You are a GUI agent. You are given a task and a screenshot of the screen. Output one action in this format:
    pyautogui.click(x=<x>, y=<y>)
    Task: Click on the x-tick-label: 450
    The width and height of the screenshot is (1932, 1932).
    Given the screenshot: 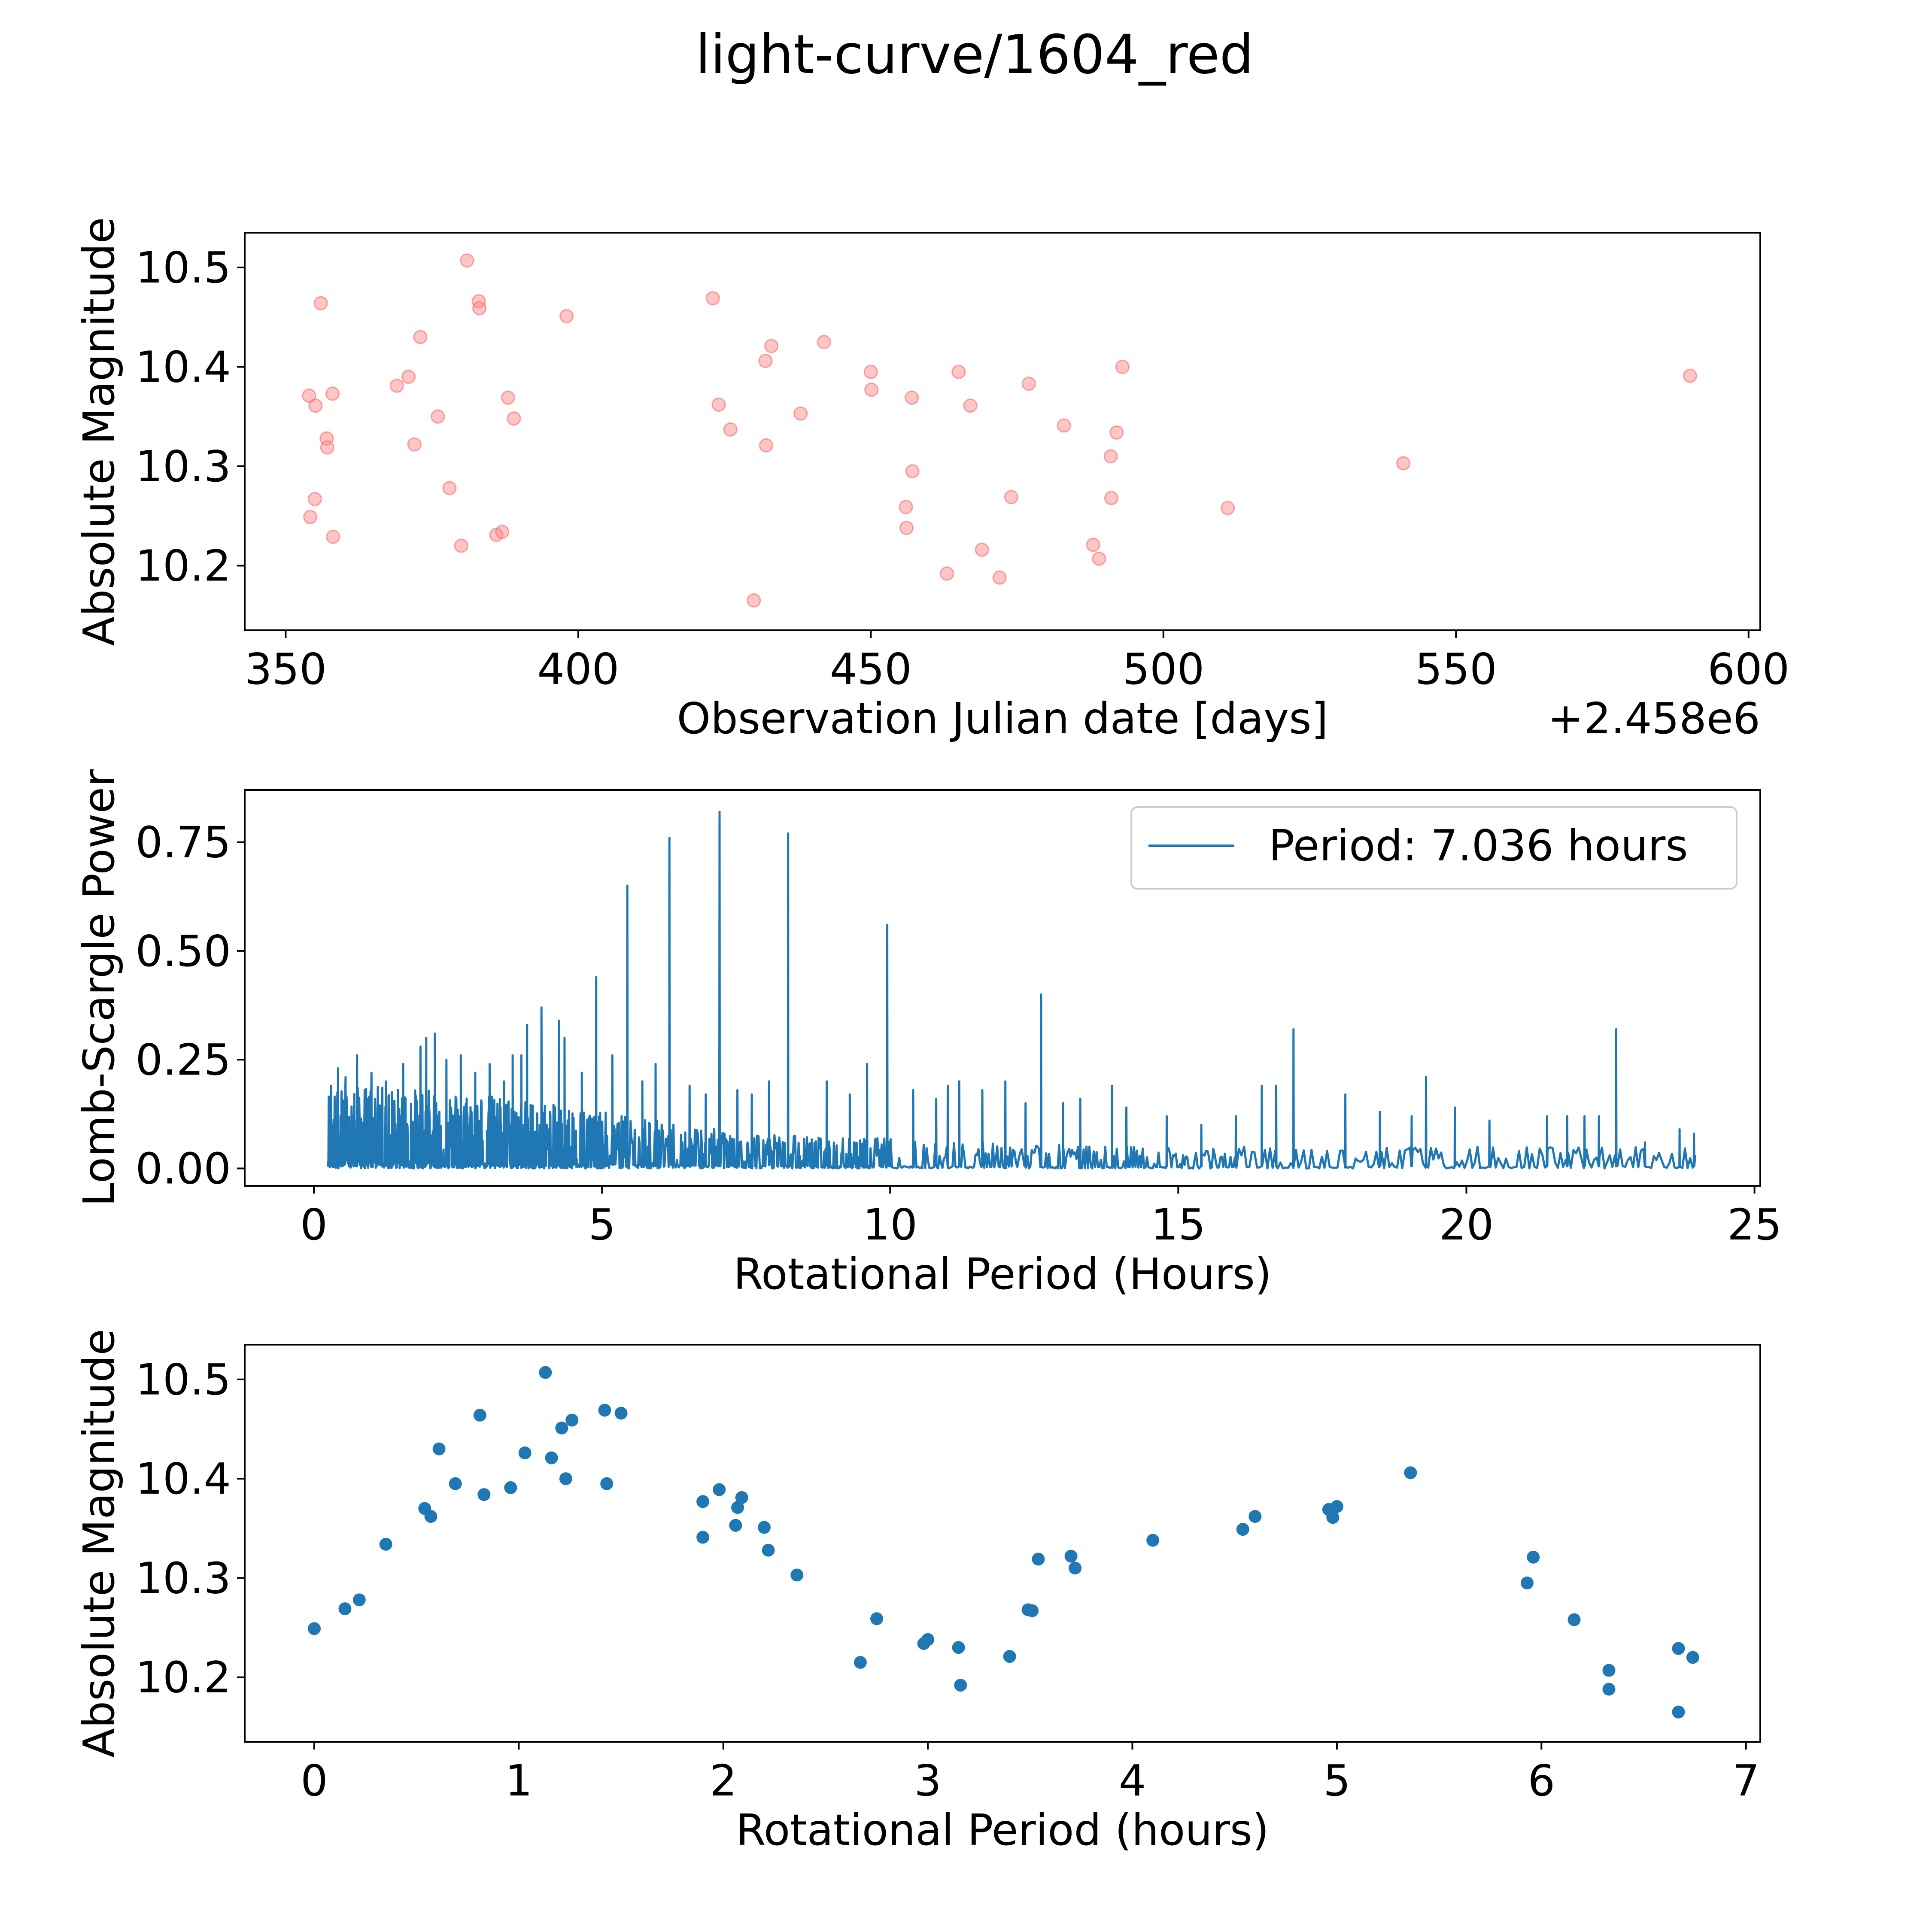 What is the action you would take?
    pyautogui.click(x=871, y=669)
    